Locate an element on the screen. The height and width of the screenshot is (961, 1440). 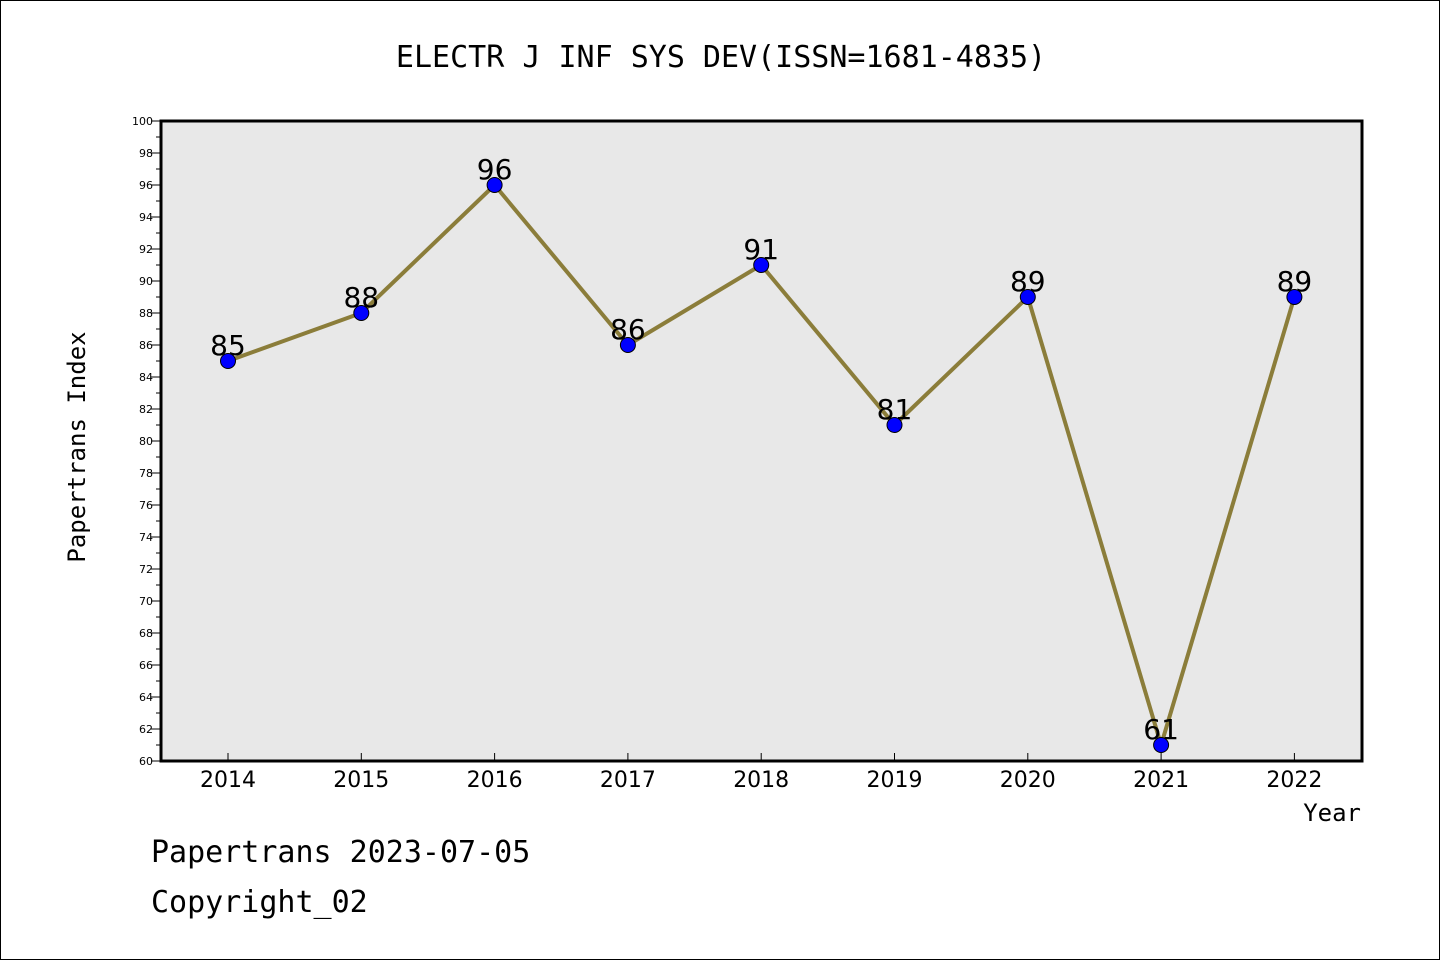
y-tick-label: 76 is located at coordinates (146, 505).